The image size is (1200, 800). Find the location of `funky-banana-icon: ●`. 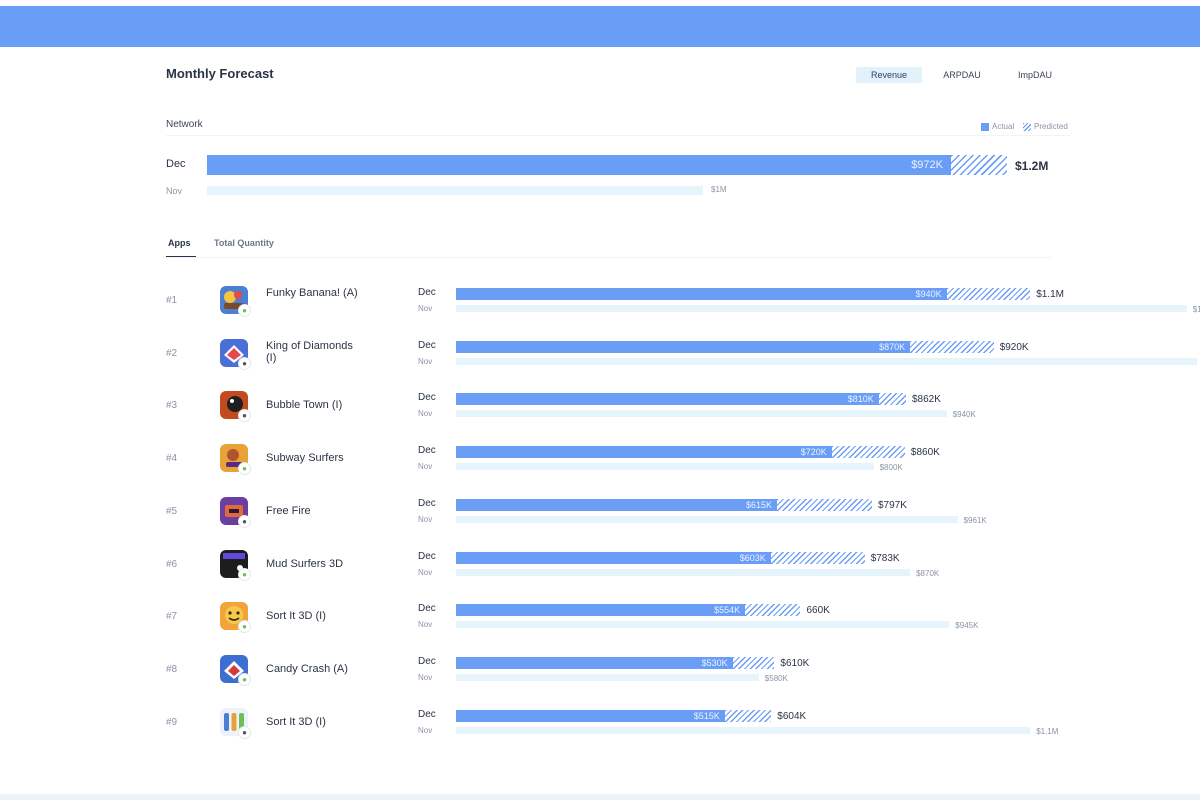

funky-banana-icon: ● is located at coordinates (235, 301).